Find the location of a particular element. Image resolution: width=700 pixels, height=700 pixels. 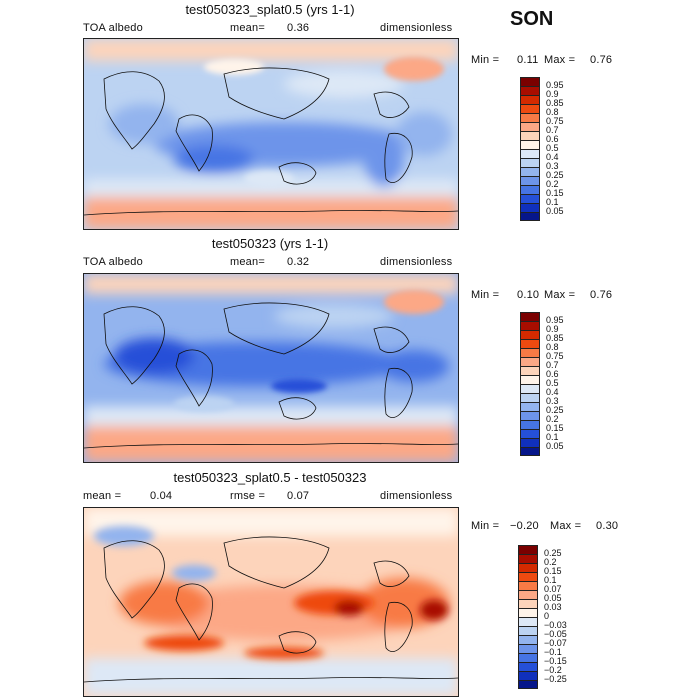

panel-3-map-svg is located at coordinates (271, 602).